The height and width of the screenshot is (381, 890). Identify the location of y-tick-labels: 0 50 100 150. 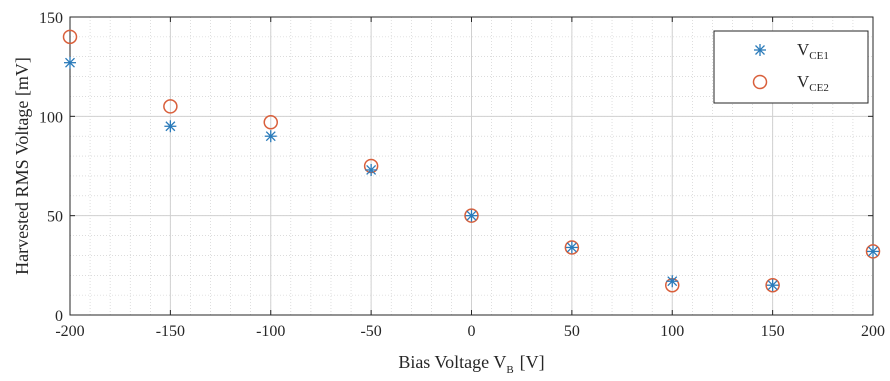
(51, 167).